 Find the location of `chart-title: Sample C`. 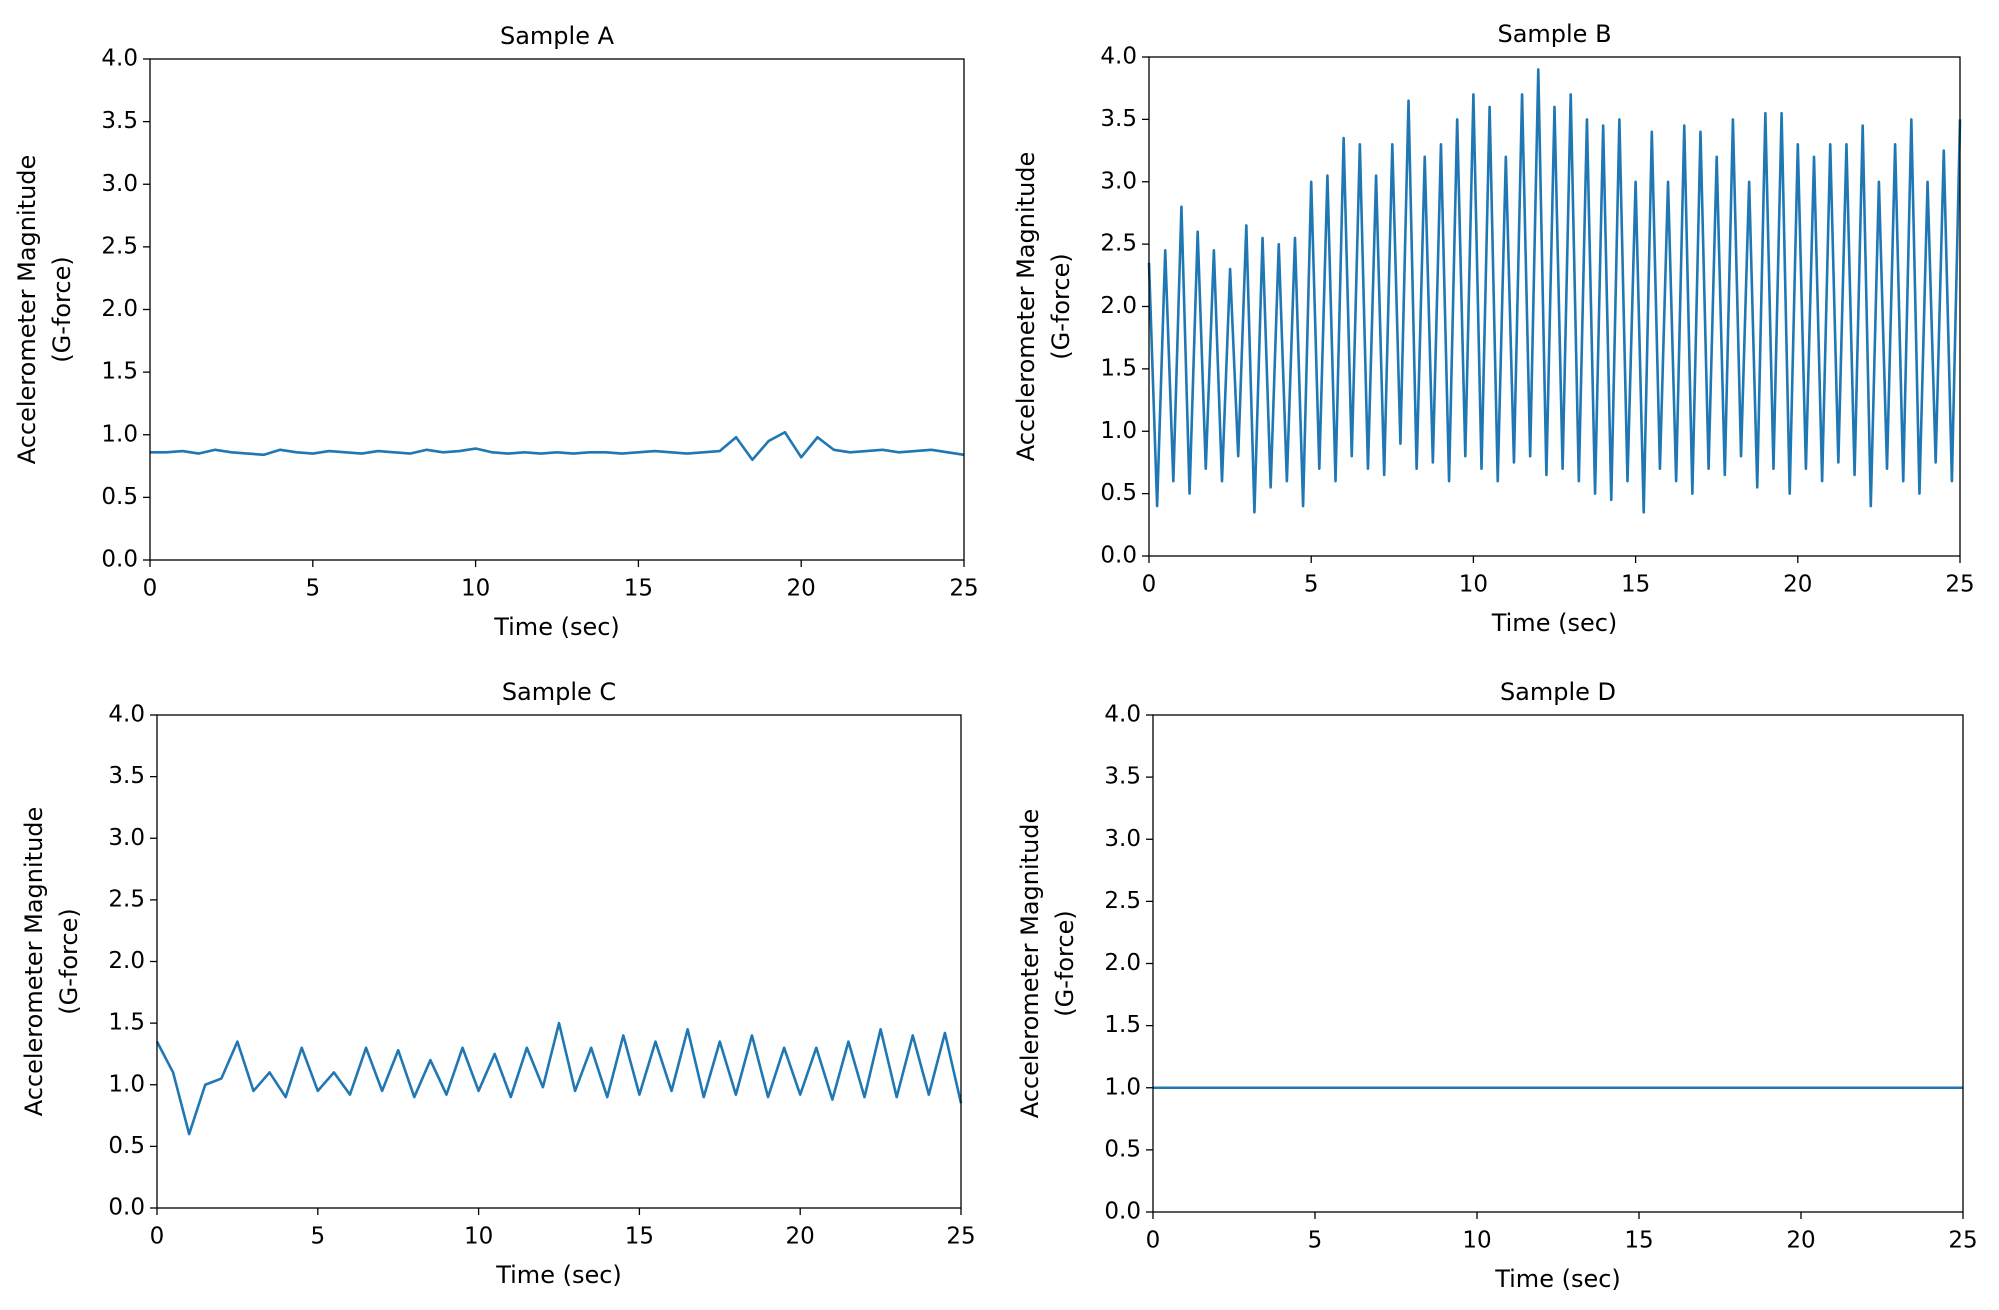

chart-title: Sample C is located at coordinates (559, 692).